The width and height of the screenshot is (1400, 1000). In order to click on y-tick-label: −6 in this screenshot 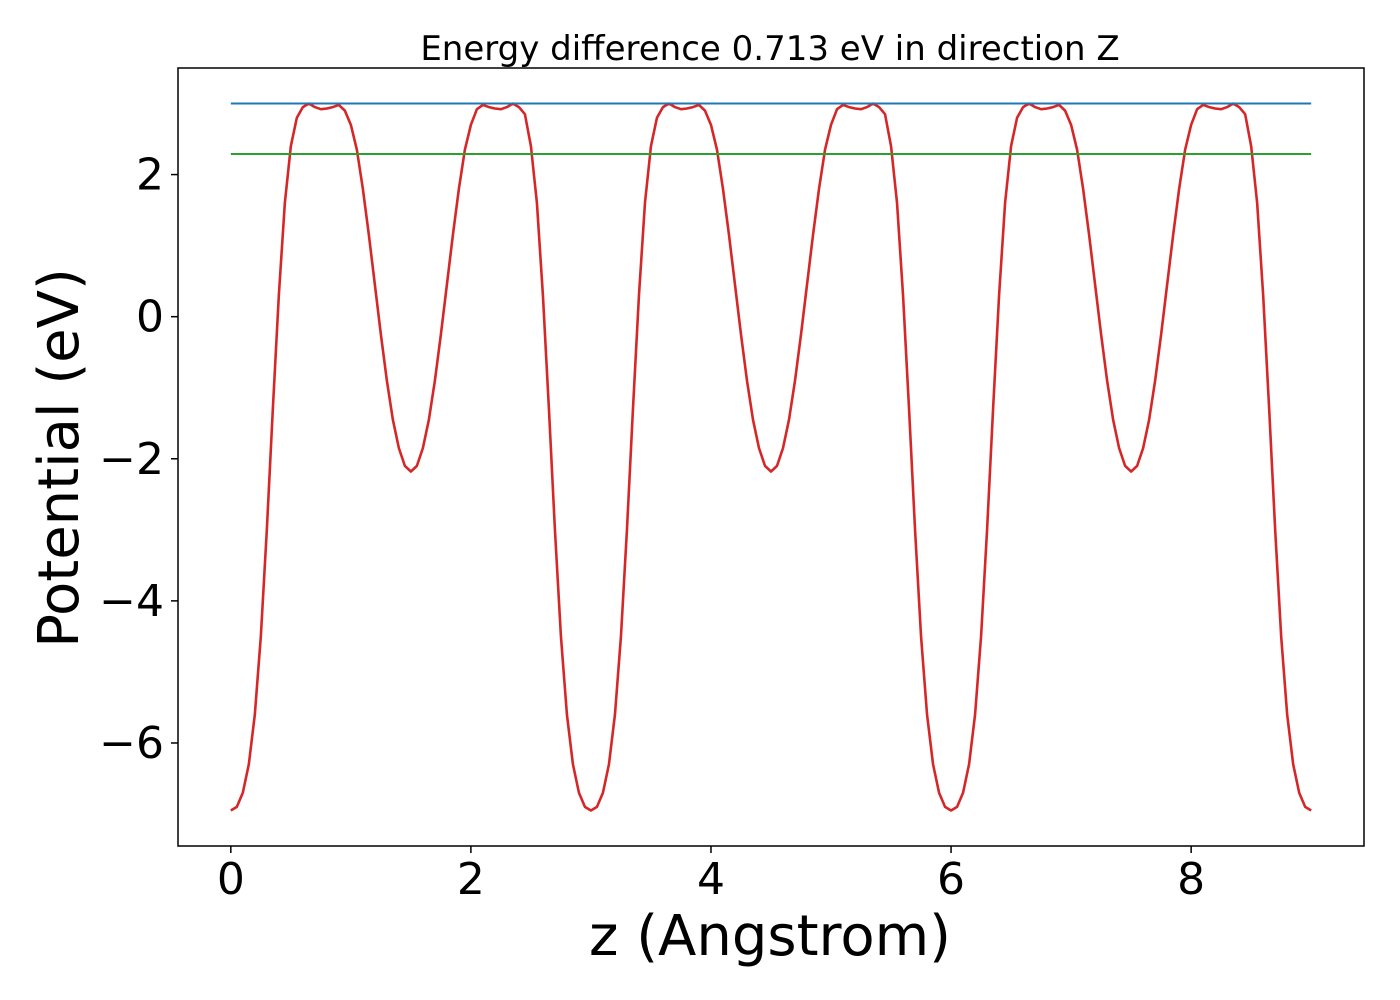, I will do `click(131, 743)`.